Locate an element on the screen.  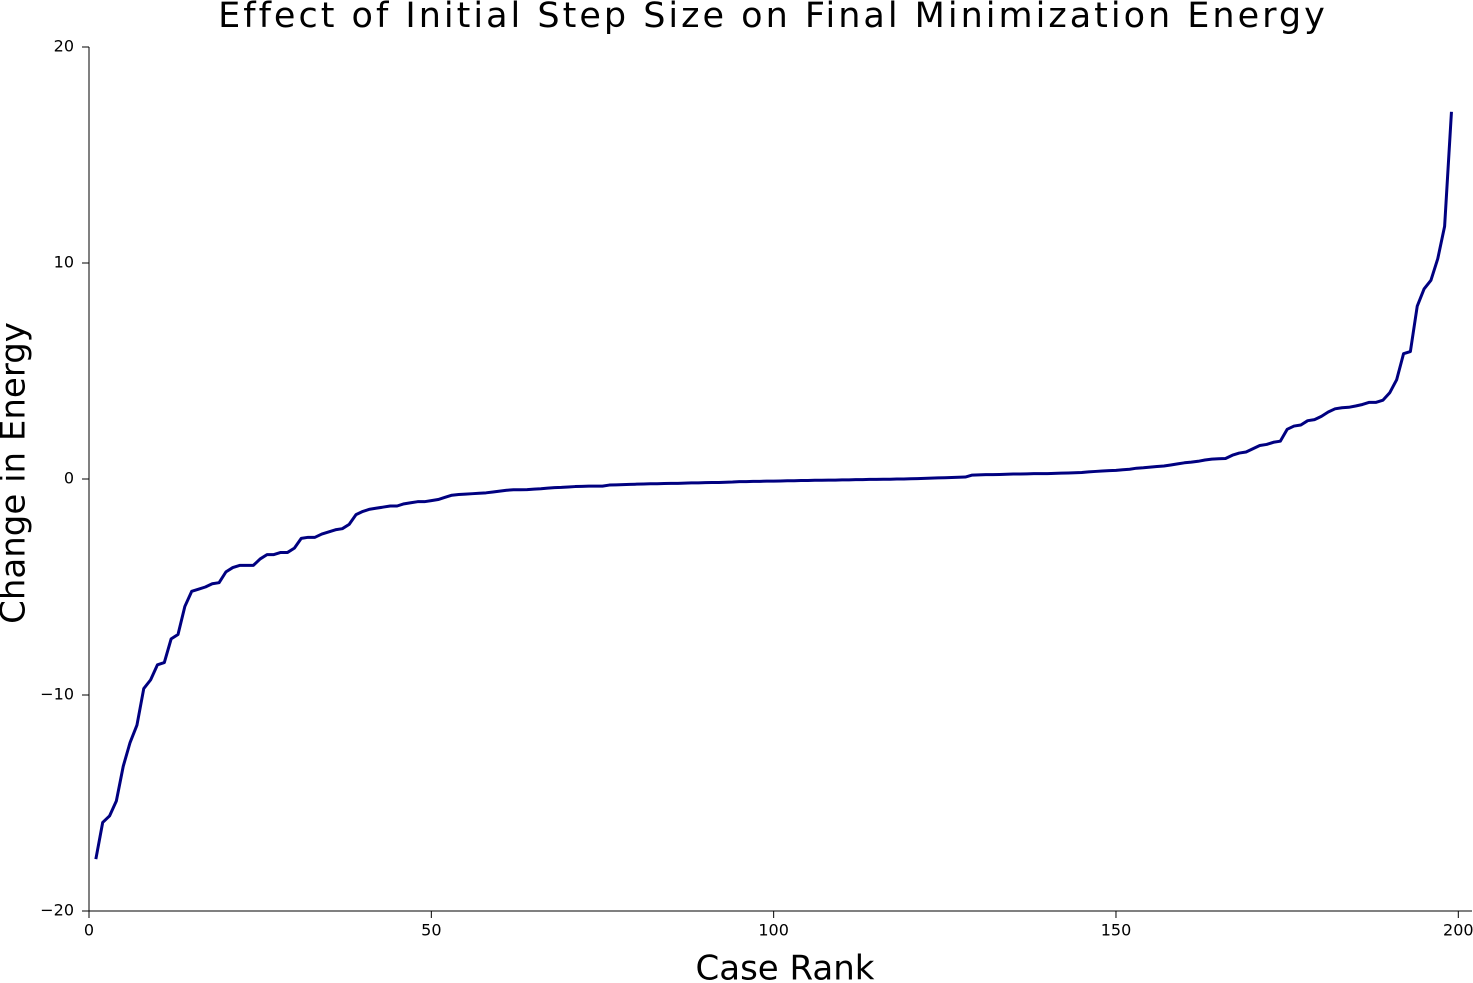
x-tick-label: 150 is located at coordinates (1116, 930).